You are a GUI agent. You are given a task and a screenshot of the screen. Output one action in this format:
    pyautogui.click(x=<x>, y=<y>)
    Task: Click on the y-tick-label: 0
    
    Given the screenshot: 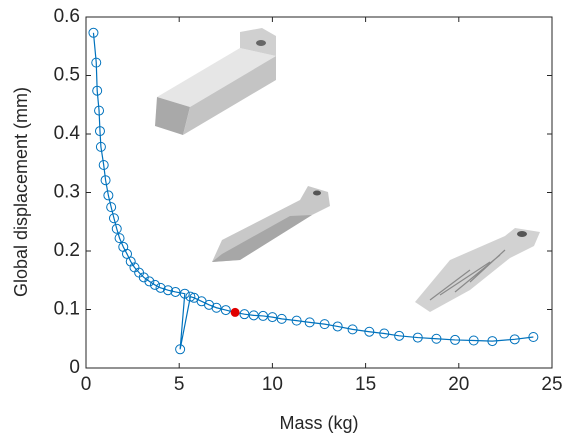 What is the action you would take?
    pyautogui.click(x=74, y=367)
    